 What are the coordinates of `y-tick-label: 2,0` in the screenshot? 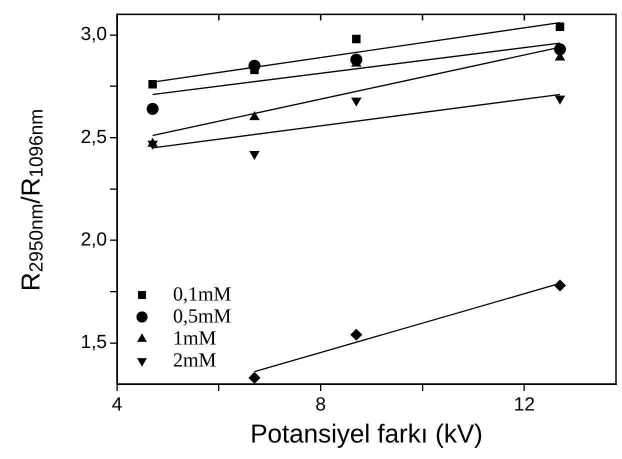 It's located at (93, 240).